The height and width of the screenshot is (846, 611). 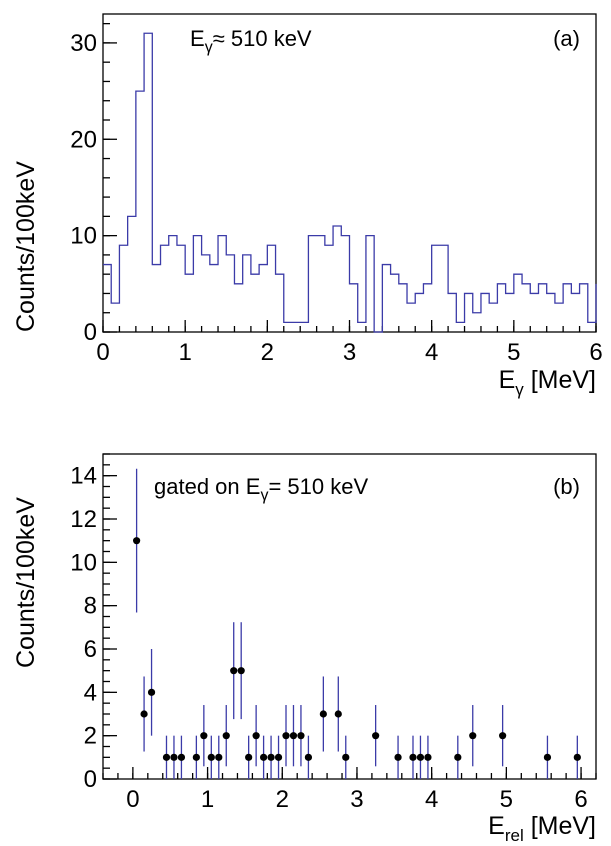 I want to click on panel-a-x-tick-label: 5, so click(x=513, y=352).